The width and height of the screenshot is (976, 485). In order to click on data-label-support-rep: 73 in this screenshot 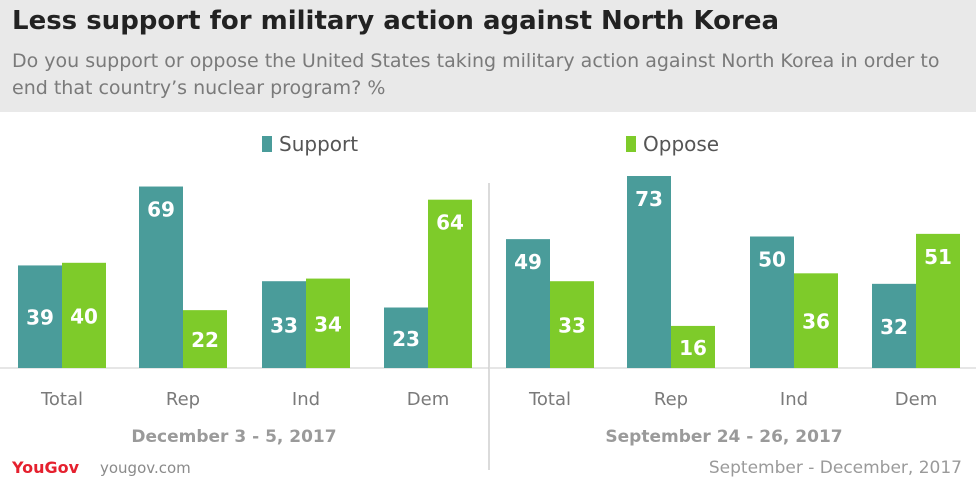, I will do `click(649, 199)`.